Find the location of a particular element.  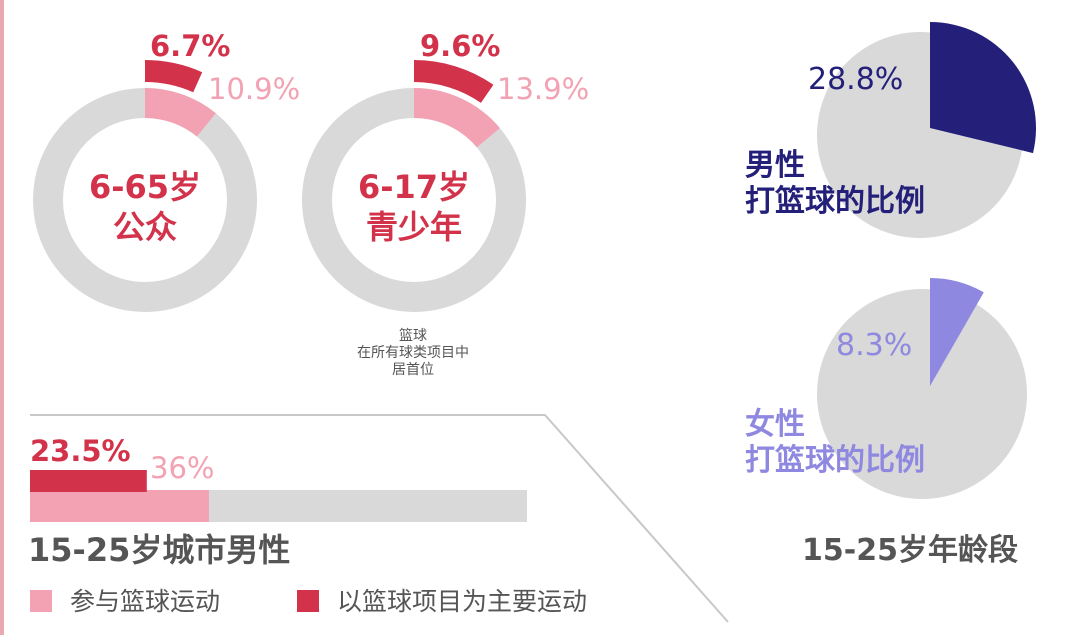

pie-male-value-label: 28.8% is located at coordinates (855, 79).